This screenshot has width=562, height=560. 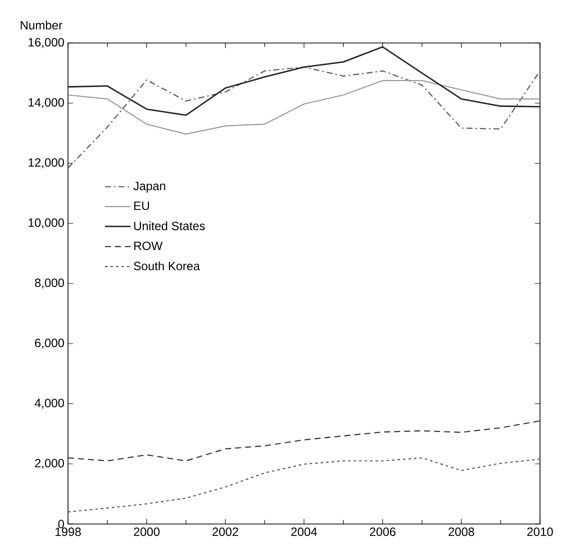 What do you see at coordinates (149, 187) in the screenshot?
I see `legend-label: Japan` at bounding box center [149, 187].